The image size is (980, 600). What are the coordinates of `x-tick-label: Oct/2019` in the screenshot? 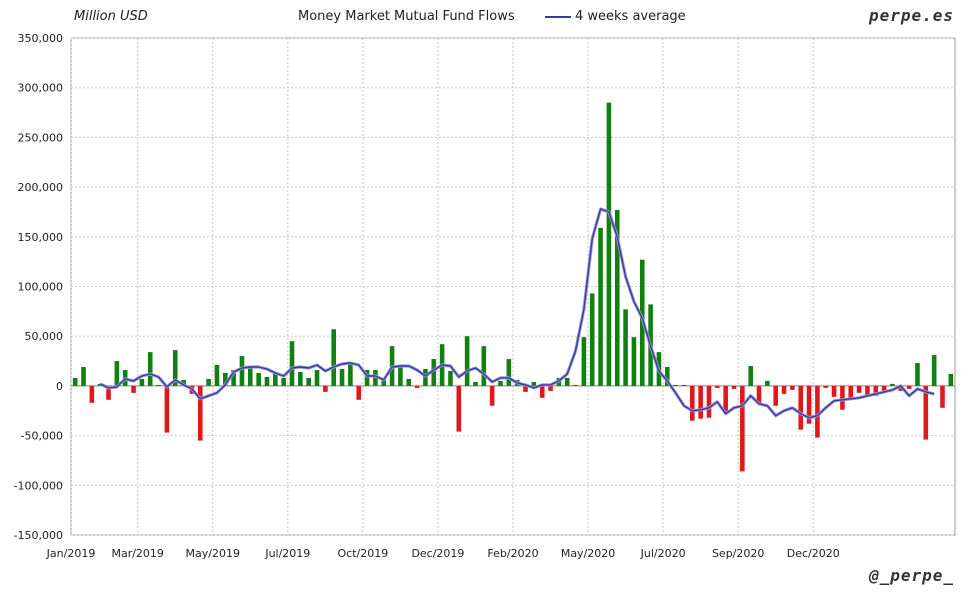 It's located at (363, 553).